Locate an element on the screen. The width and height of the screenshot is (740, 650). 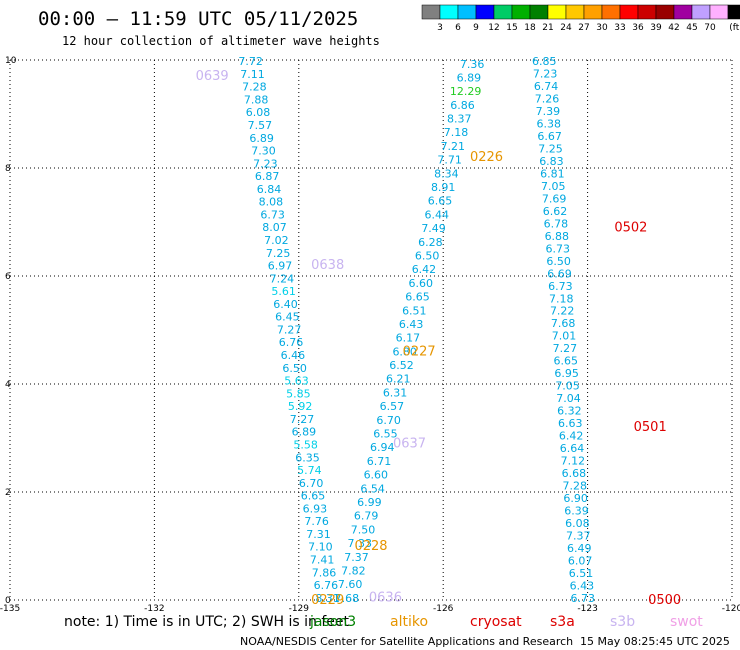
pass-time-label: 0229 is located at coordinates (327, 600).